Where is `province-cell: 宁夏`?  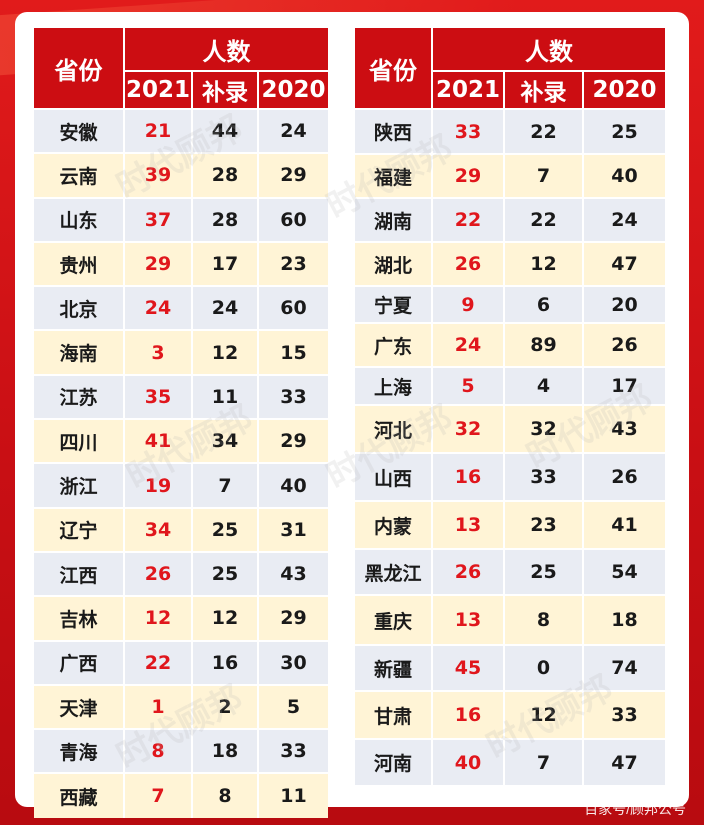 province-cell: 宁夏 is located at coordinates (394, 304).